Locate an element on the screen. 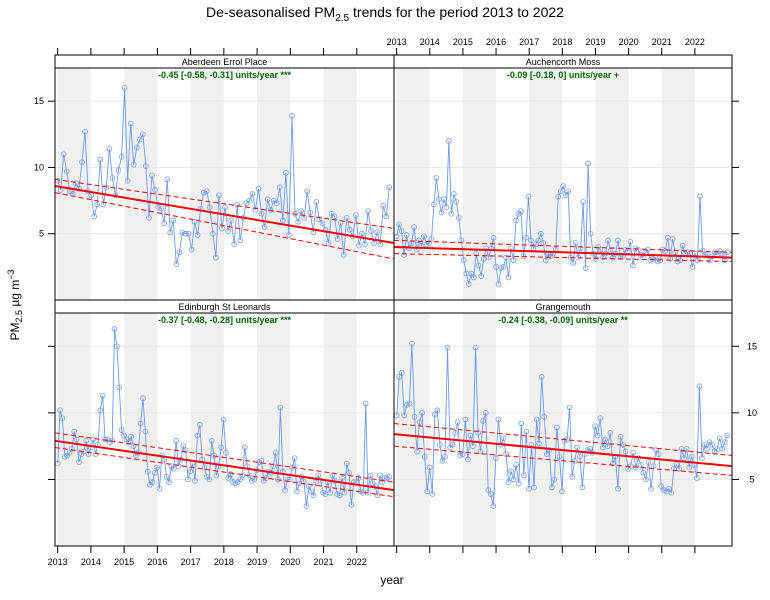  series-line is located at coordinates (223, 176).